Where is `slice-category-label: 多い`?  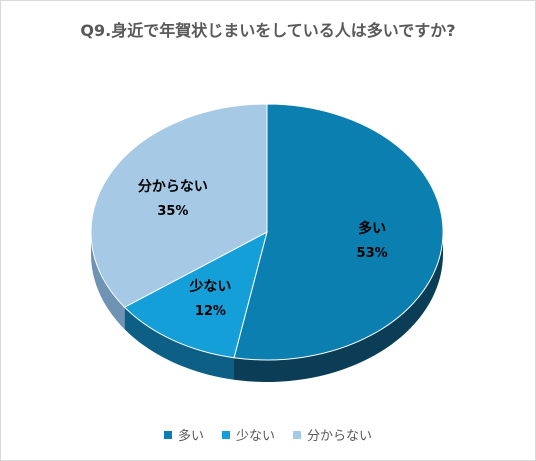 slice-category-label: 多い is located at coordinates (372, 228).